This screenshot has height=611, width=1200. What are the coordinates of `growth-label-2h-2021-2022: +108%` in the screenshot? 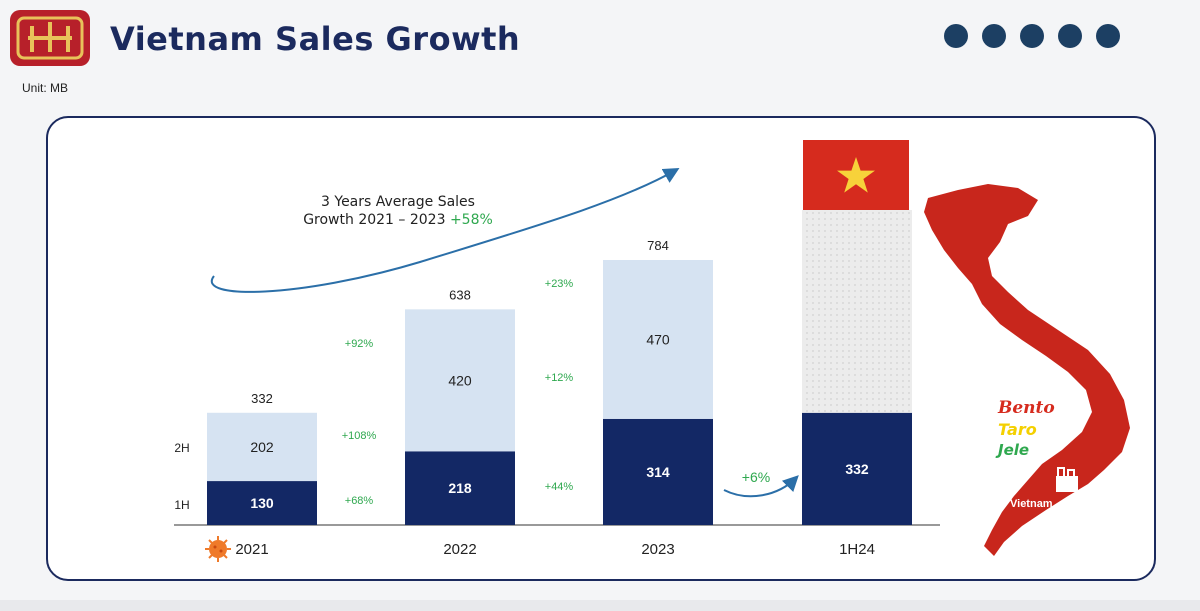 It's located at (359, 436).